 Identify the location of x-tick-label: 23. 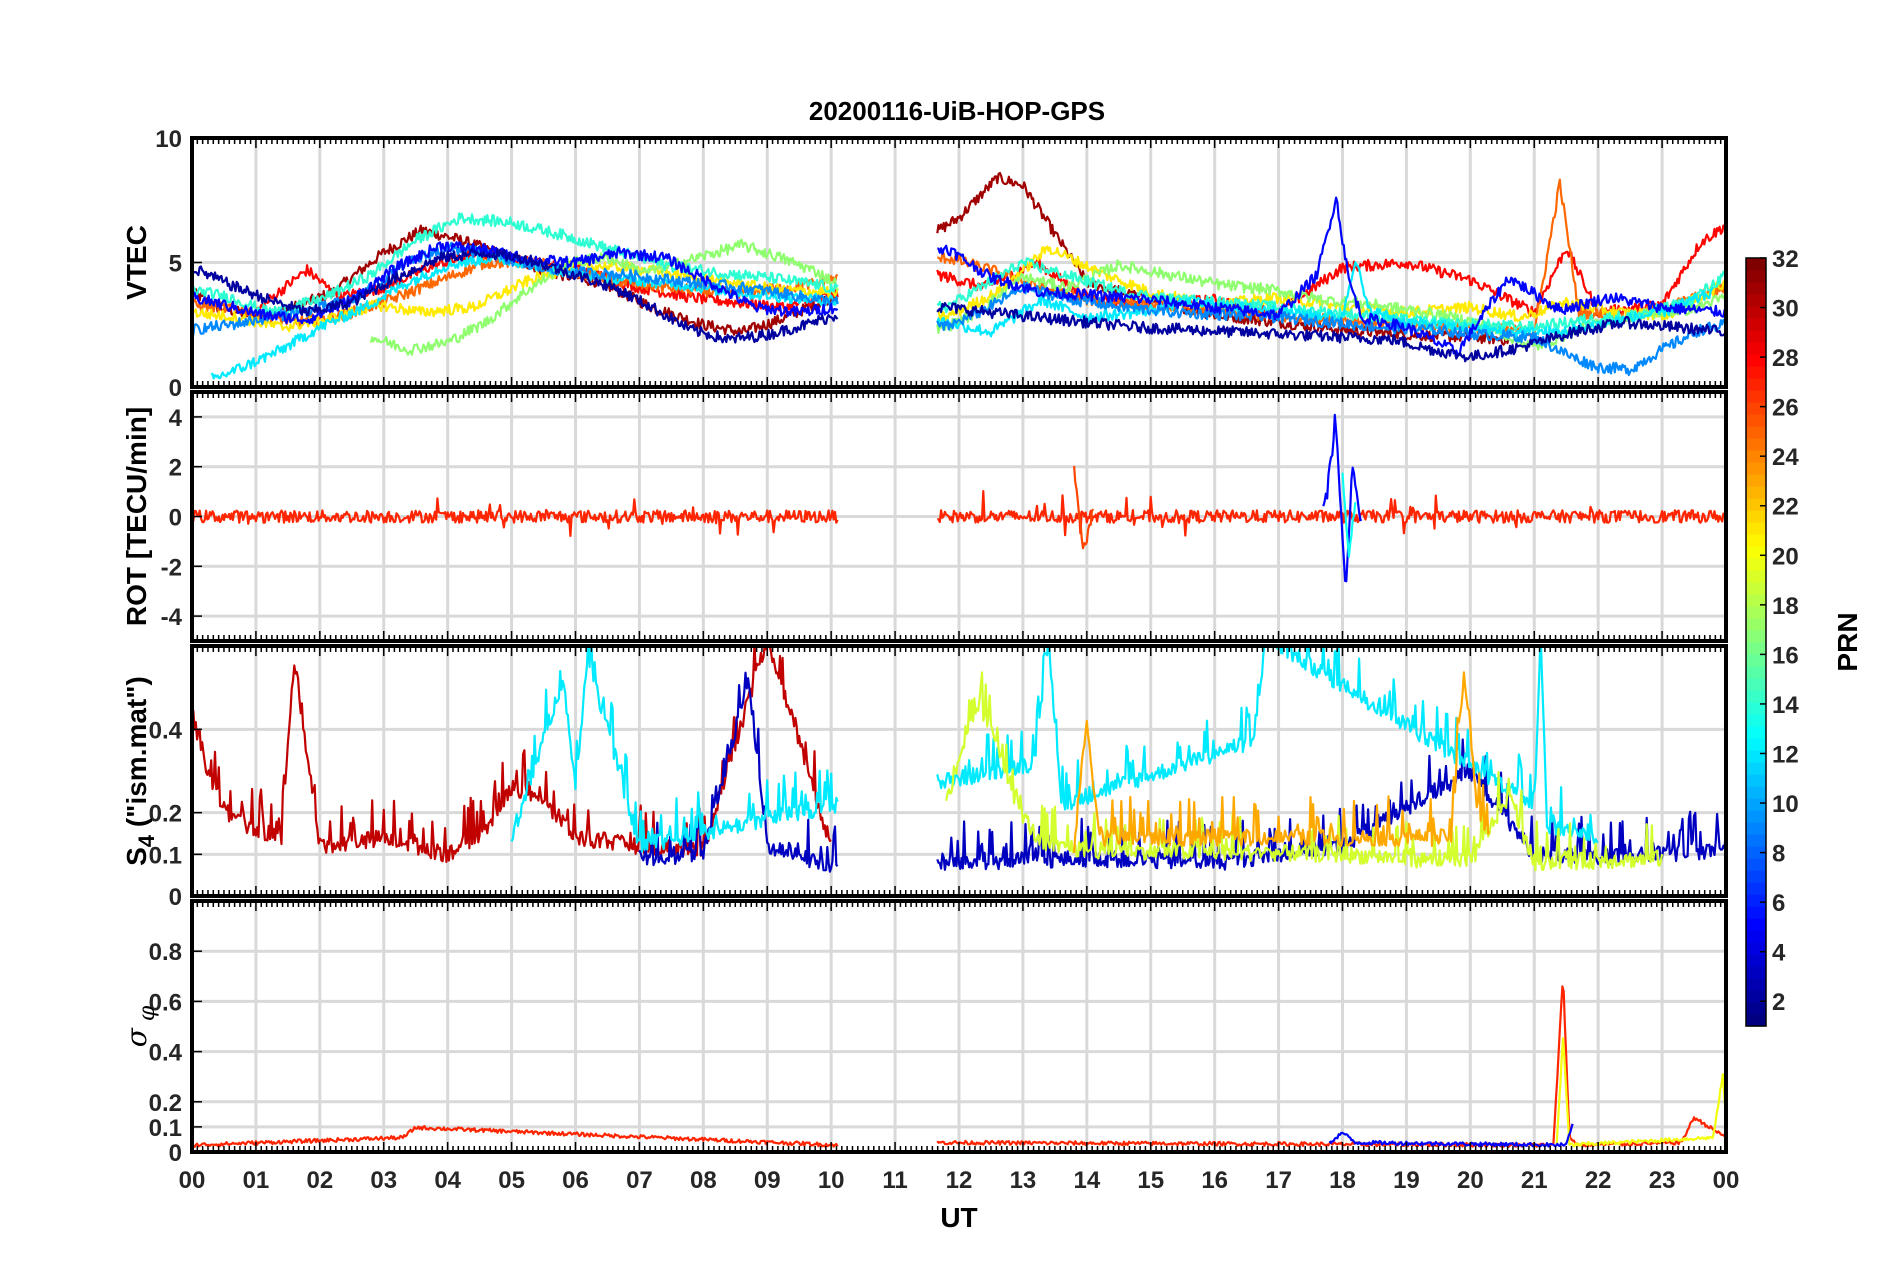
(1662, 1180).